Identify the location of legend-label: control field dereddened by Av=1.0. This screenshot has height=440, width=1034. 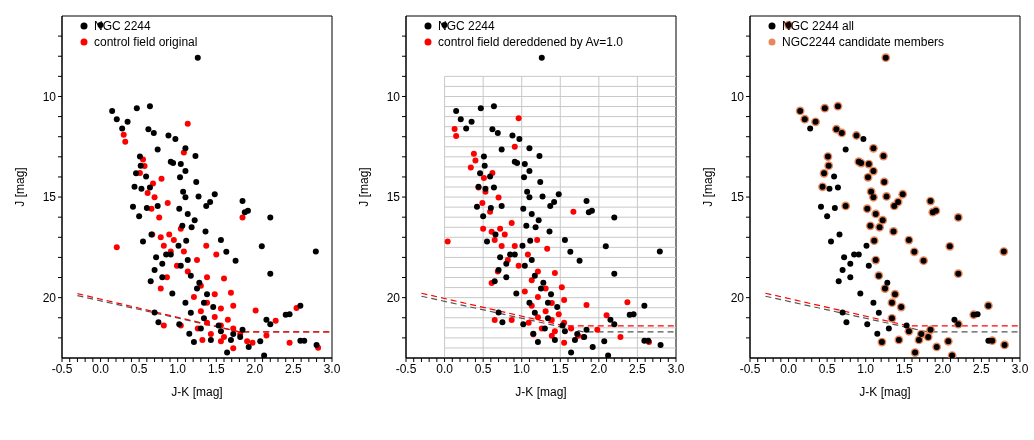
(530, 42).